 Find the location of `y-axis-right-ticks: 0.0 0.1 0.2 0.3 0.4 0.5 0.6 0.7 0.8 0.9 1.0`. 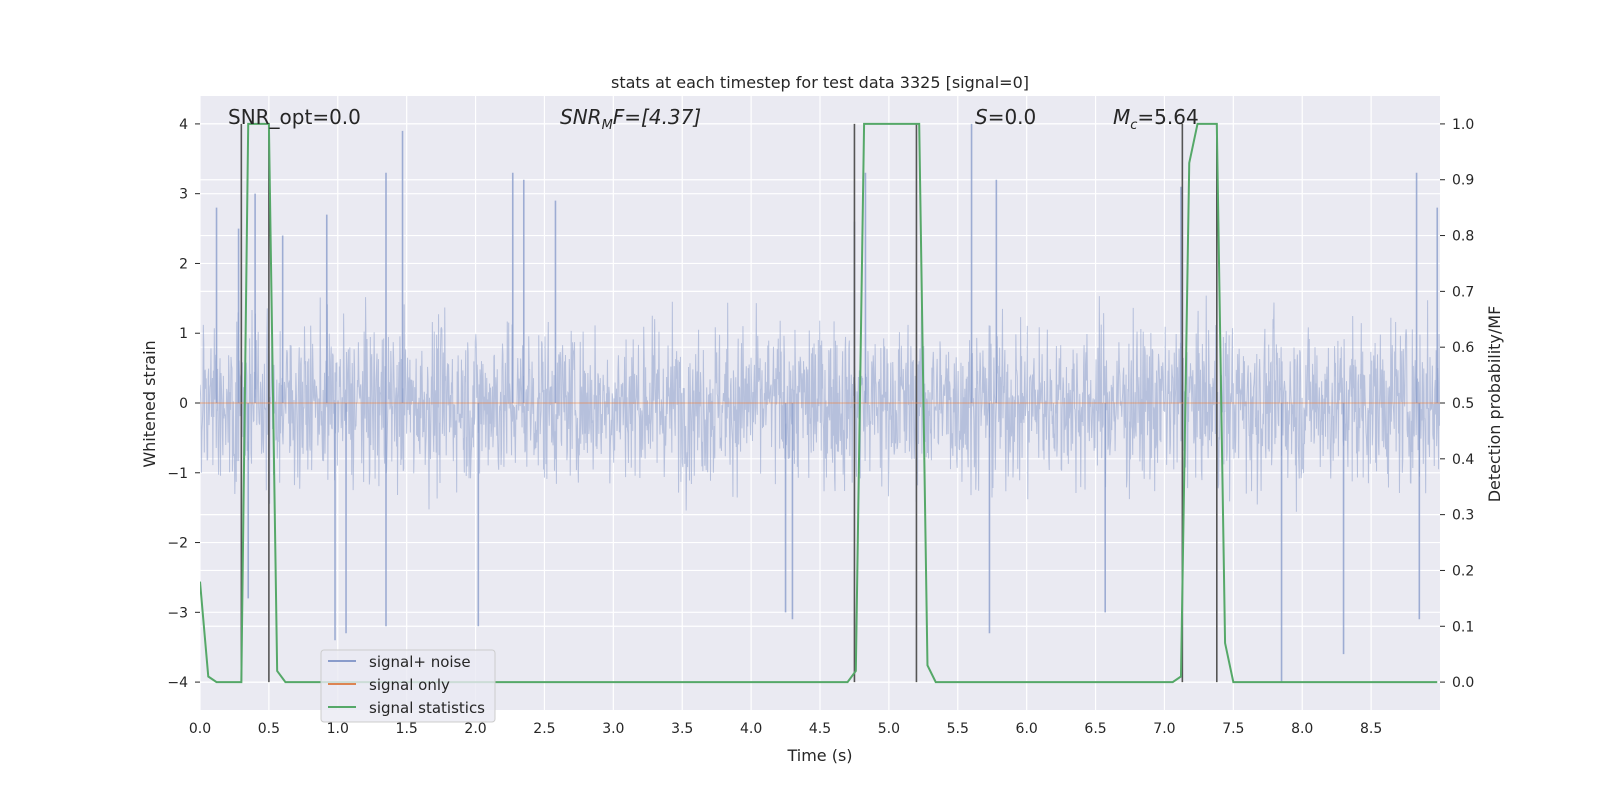

y-axis-right-ticks: 0.0 0.1 0.2 0.3 0.4 0.5 0.6 0.7 0.8 0.9 1.0 is located at coordinates (1457, 404).